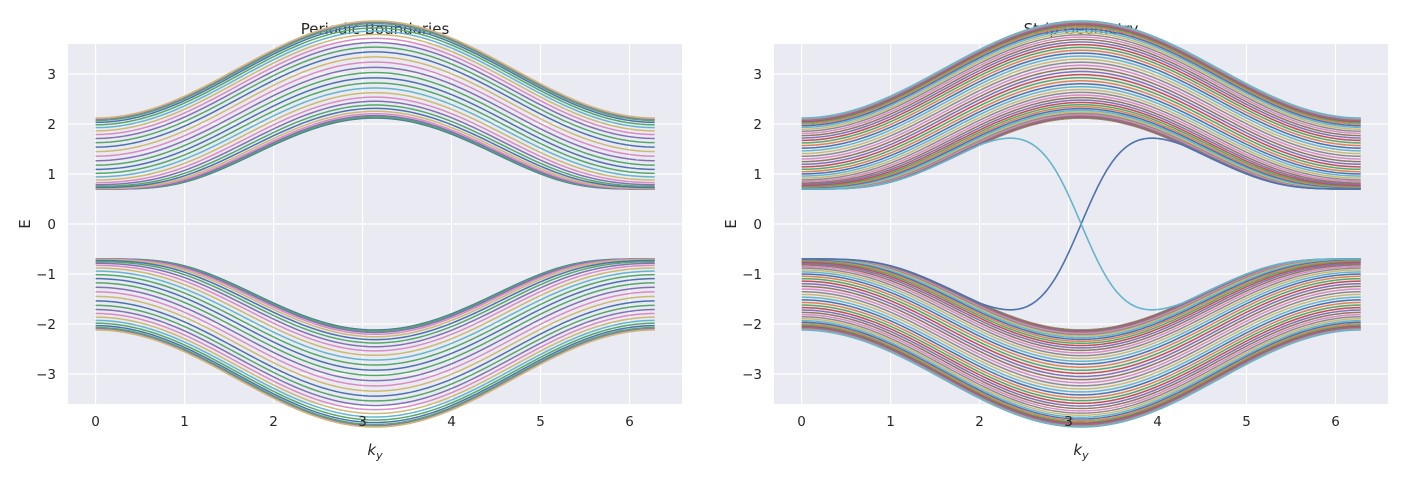 Image resolution: width=1422 pixels, height=477 pixels. What do you see at coordinates (51, 125) in the screenshot?
I see `y-tick-label: 2` at bounding box center [51, 125].